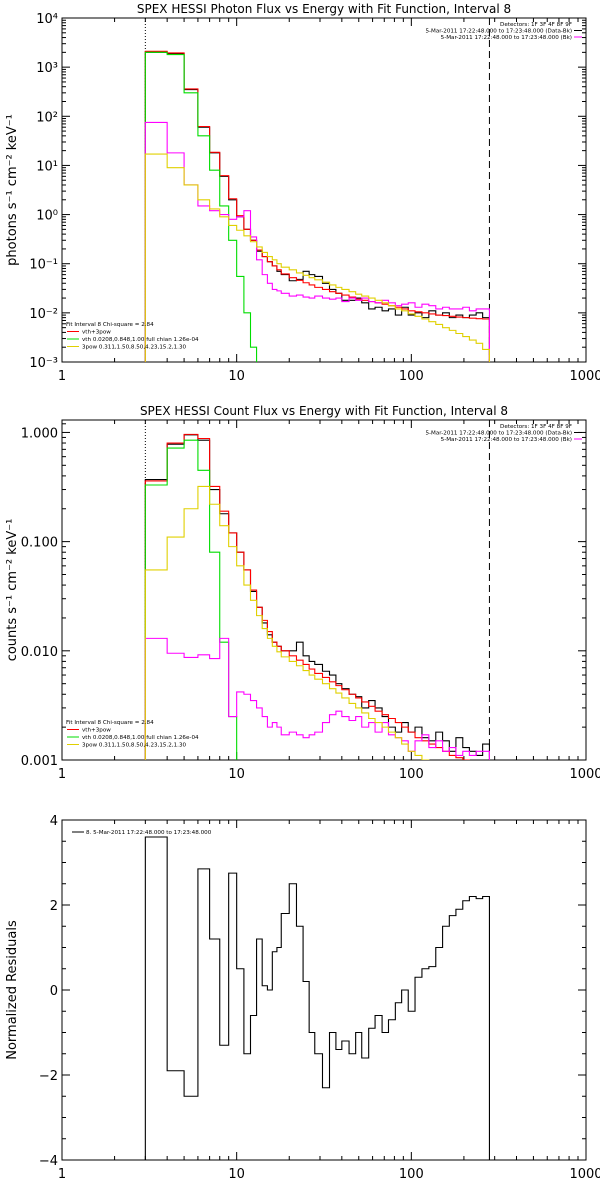 This screenshot has height=1200, width=600. I want to click on y-tick-label: 0, so click(54, 991).